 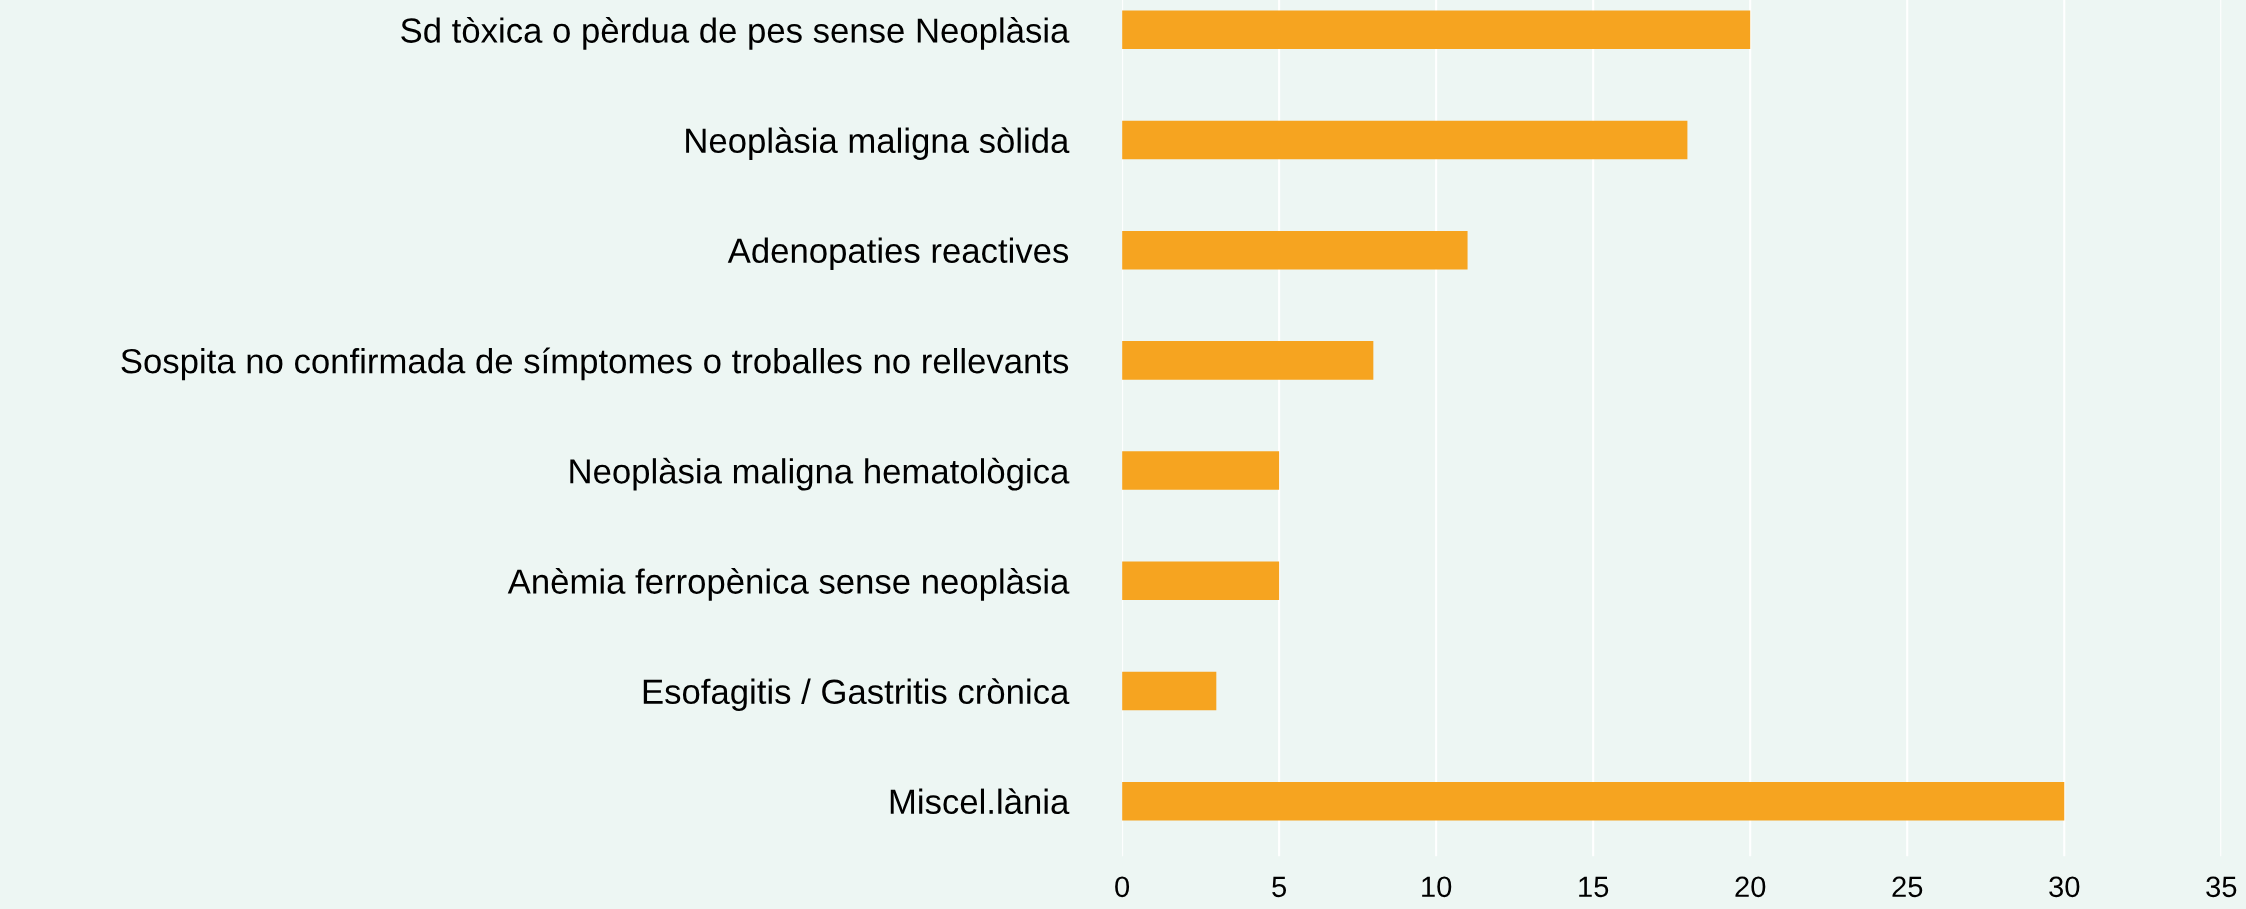 What do you see at coordinates (898, 253) in the screenshot?
I see `y-tick-label: Adenopaties reactives` at bounding box center [898, 253].